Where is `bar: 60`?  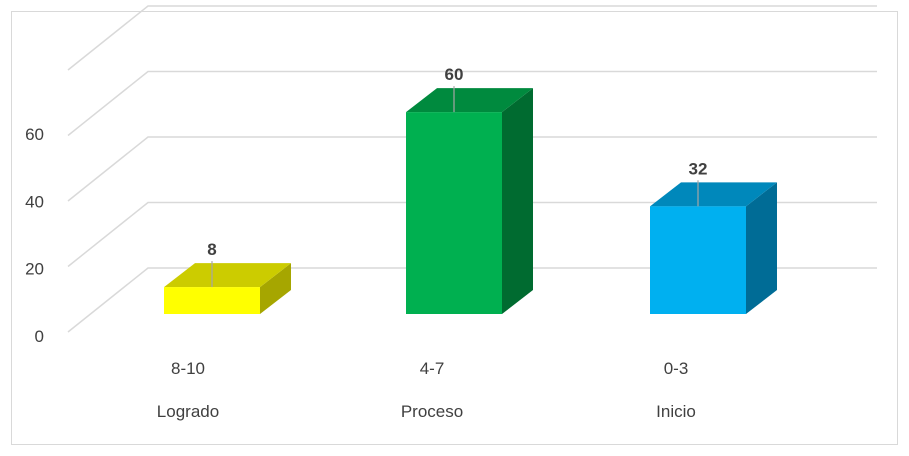 bar: 60 is located at coordinates (469, 189).